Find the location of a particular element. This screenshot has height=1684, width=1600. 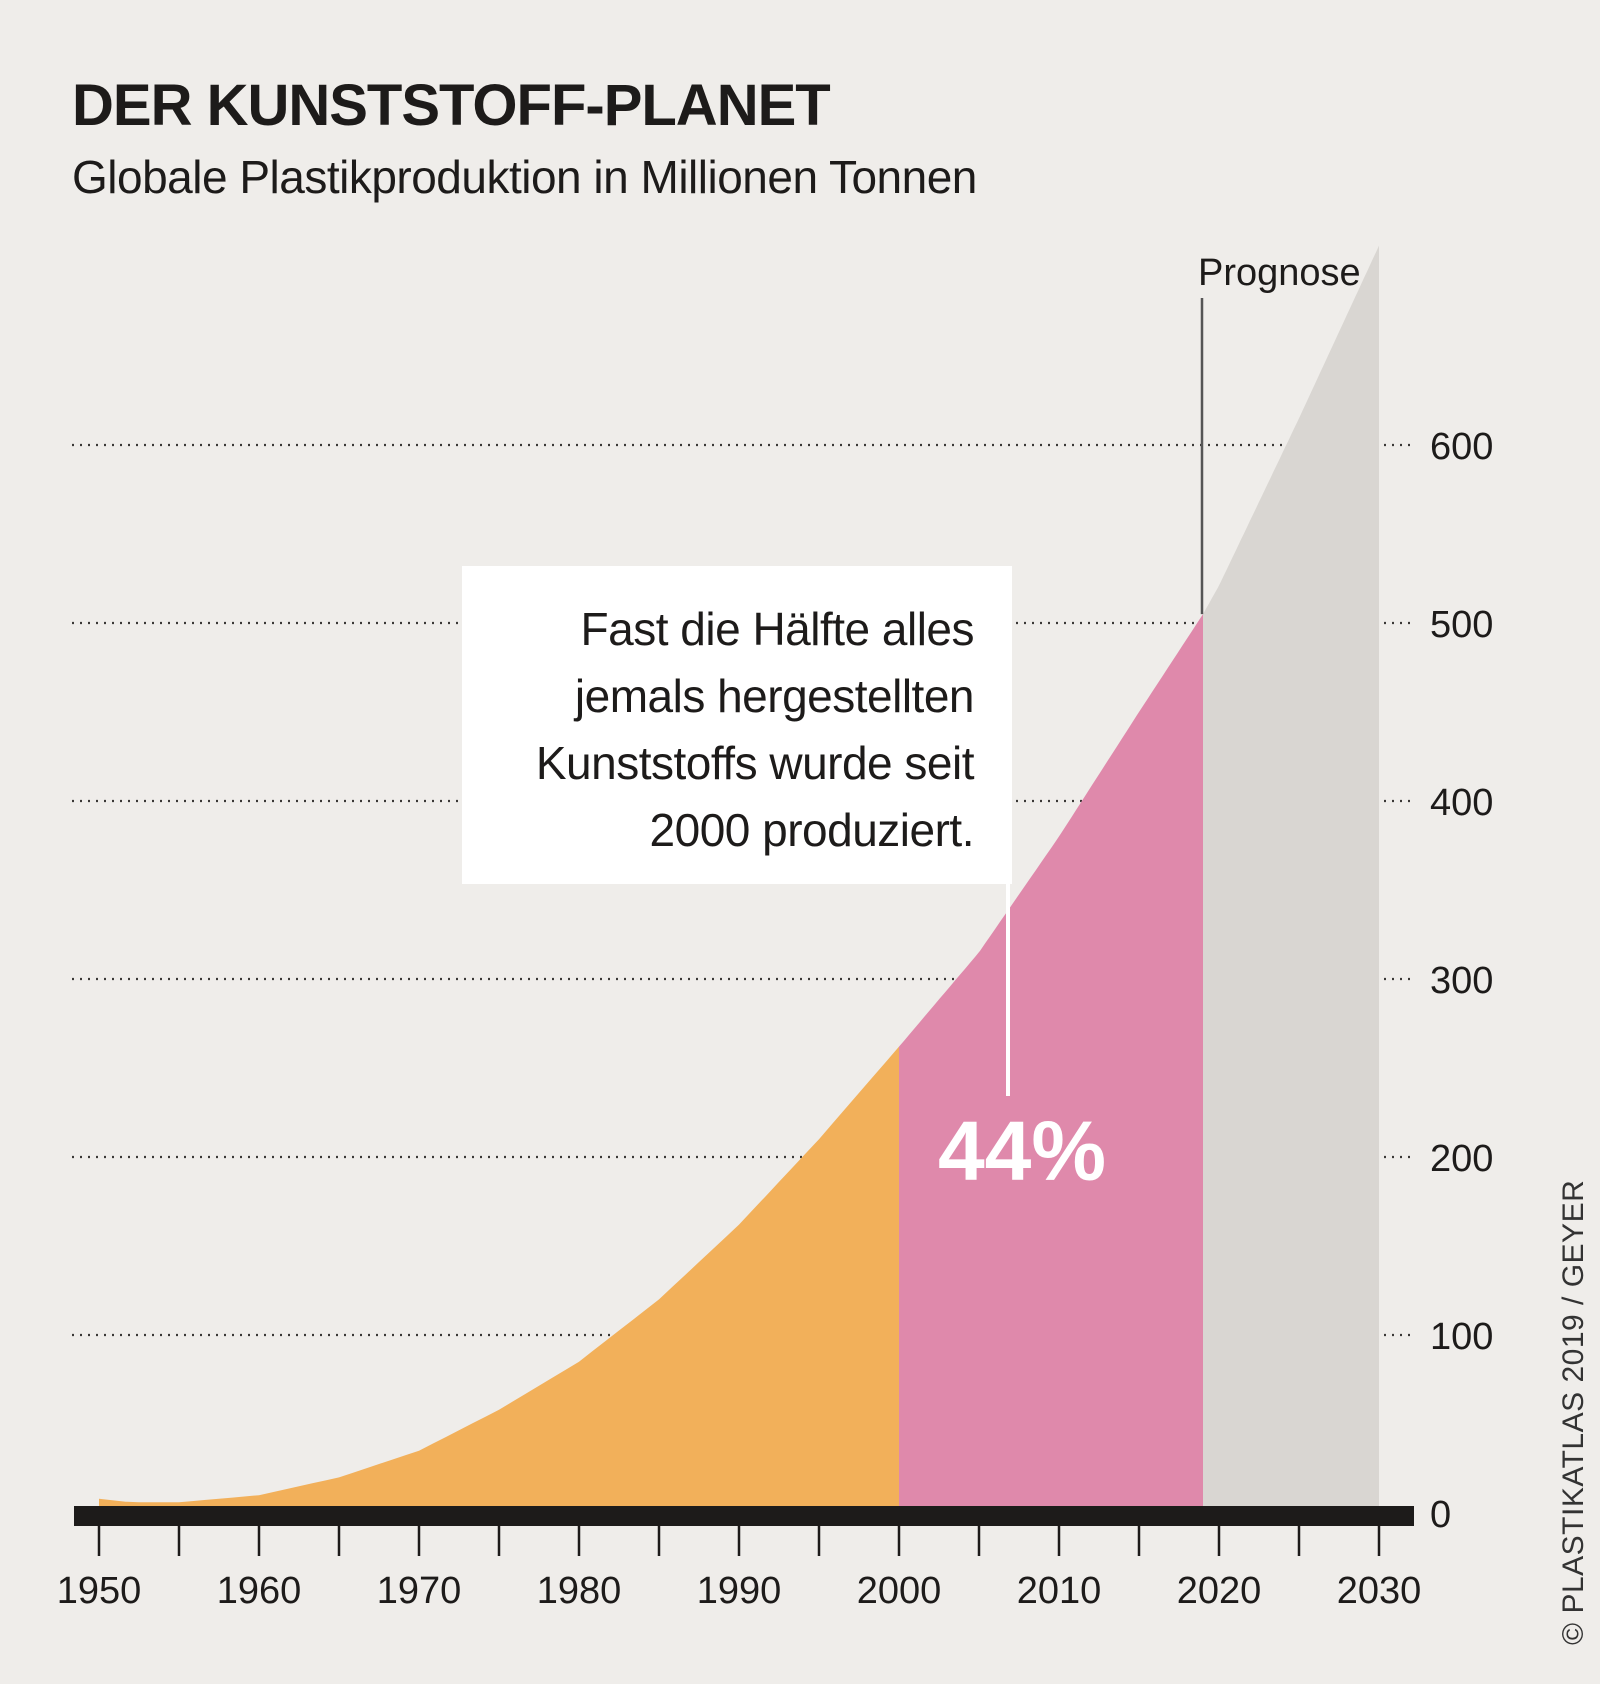

x-tick-label: 1980 is located at coordinates (579, 1591).